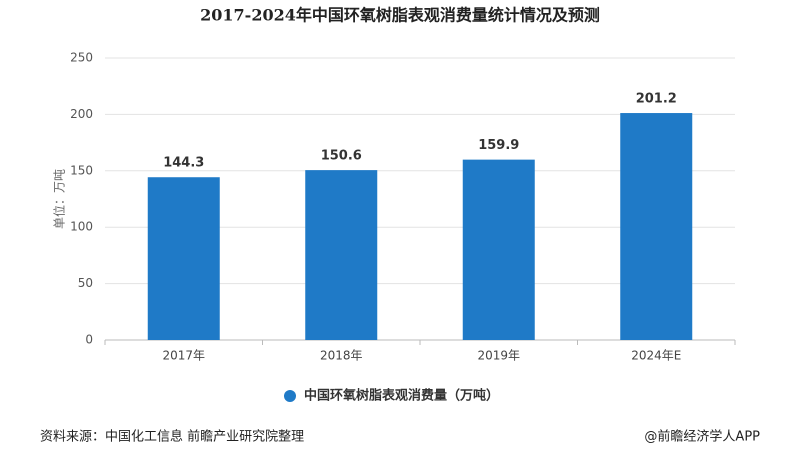  What do you see at coordinates (81, 114) in the screenshot?
I see `y-tick-label: 200` at bounding box center [81, 114].